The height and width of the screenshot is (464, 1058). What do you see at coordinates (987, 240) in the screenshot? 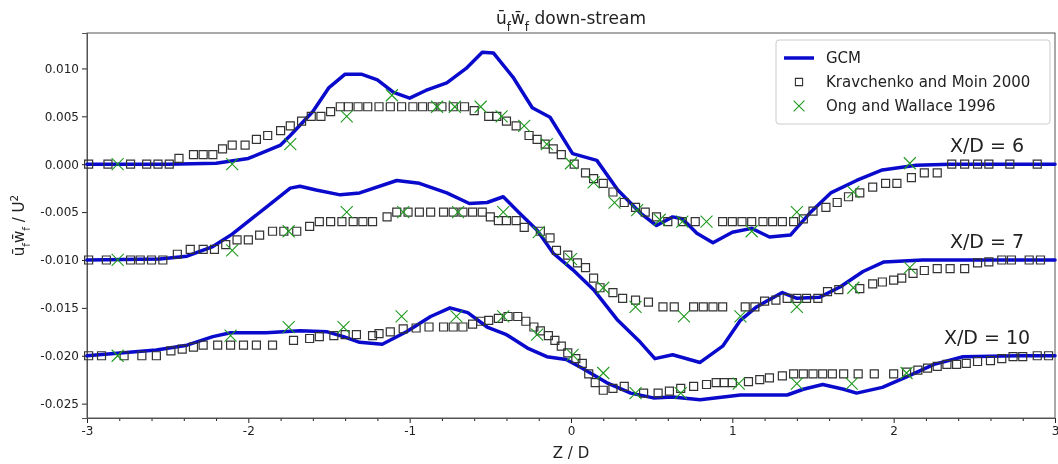
I see `annotation: X/D = 7` at bounding box center [987, 240].